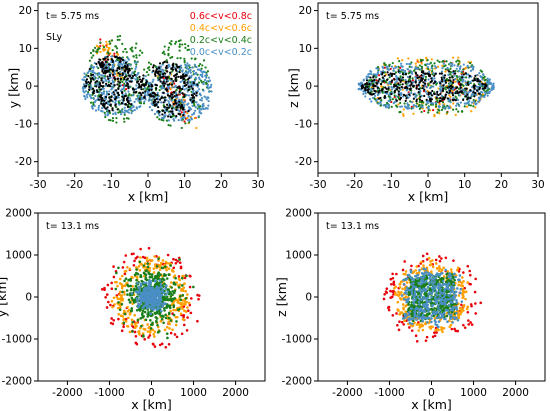  Describe the element at coordinates (28, 298) in the screenshot. I see `y-tick-label: 0` at that location.